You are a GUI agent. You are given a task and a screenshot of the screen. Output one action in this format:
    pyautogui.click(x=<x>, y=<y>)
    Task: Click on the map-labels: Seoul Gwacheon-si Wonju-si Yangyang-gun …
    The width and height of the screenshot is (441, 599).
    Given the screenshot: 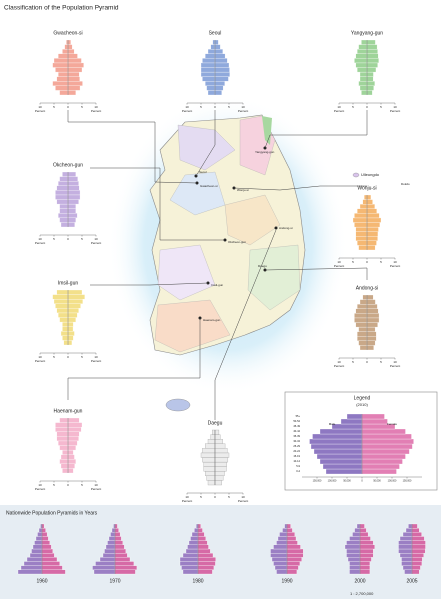 What is the action you would take?
    pyautogui.click(x=304, y=236)
    